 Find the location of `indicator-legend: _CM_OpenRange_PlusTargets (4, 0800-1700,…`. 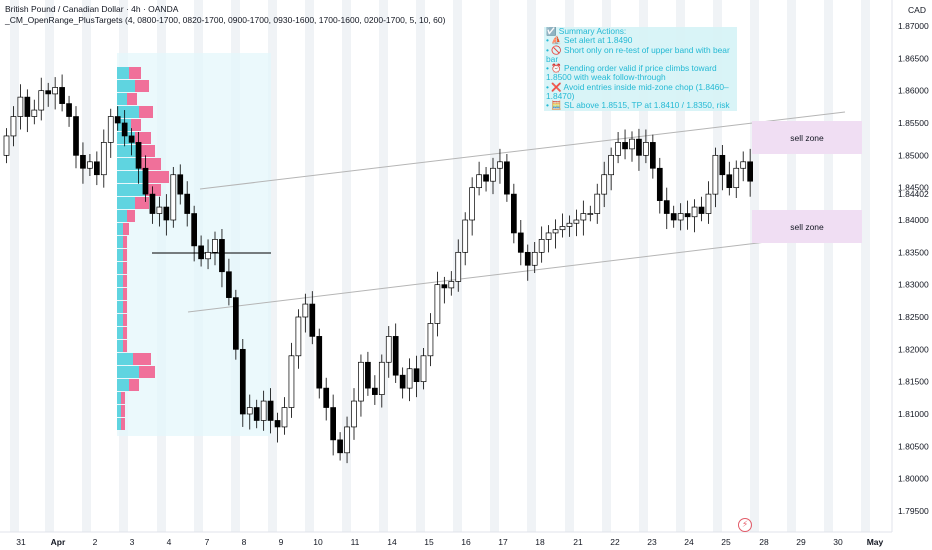

indicator-legend: _CM_OpenRange_PlusTargets (4, 0800-1700,… is located at coordinates (225, 20).